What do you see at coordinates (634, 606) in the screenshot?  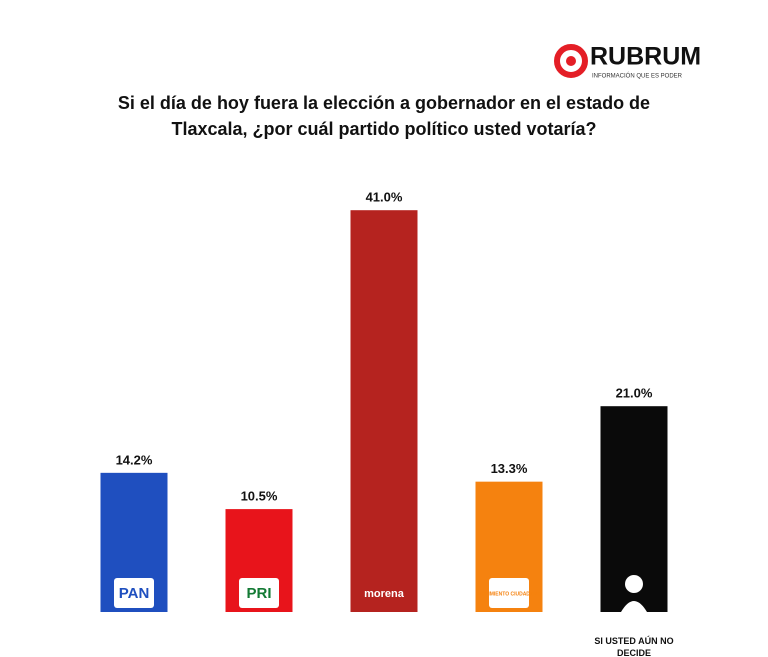 I see `icon-body` at bounding box center [634, 606].